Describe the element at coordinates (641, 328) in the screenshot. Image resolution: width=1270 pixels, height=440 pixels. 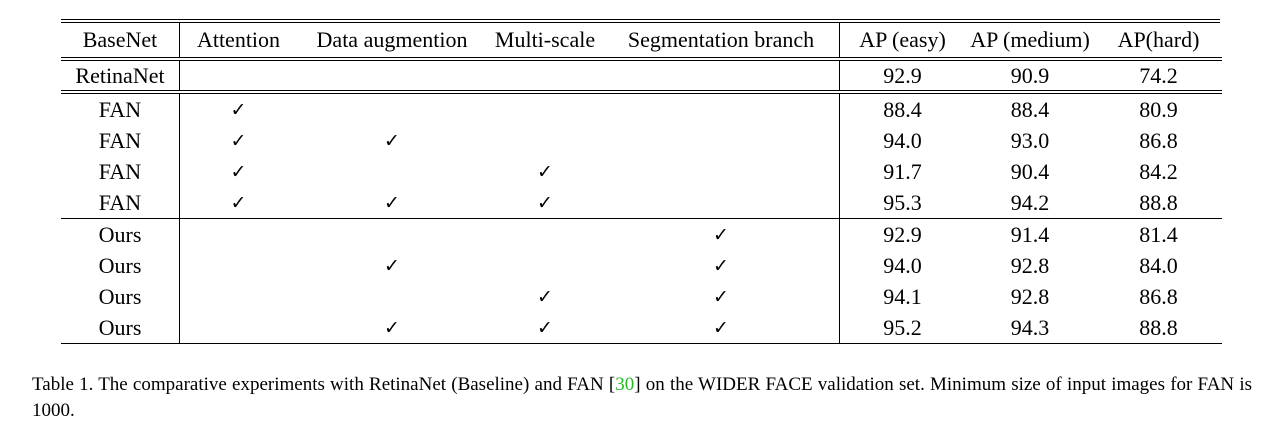
I see `table-row: Ours ✓ ✓ ✓ 95.2 94.3 88.8` at that location.